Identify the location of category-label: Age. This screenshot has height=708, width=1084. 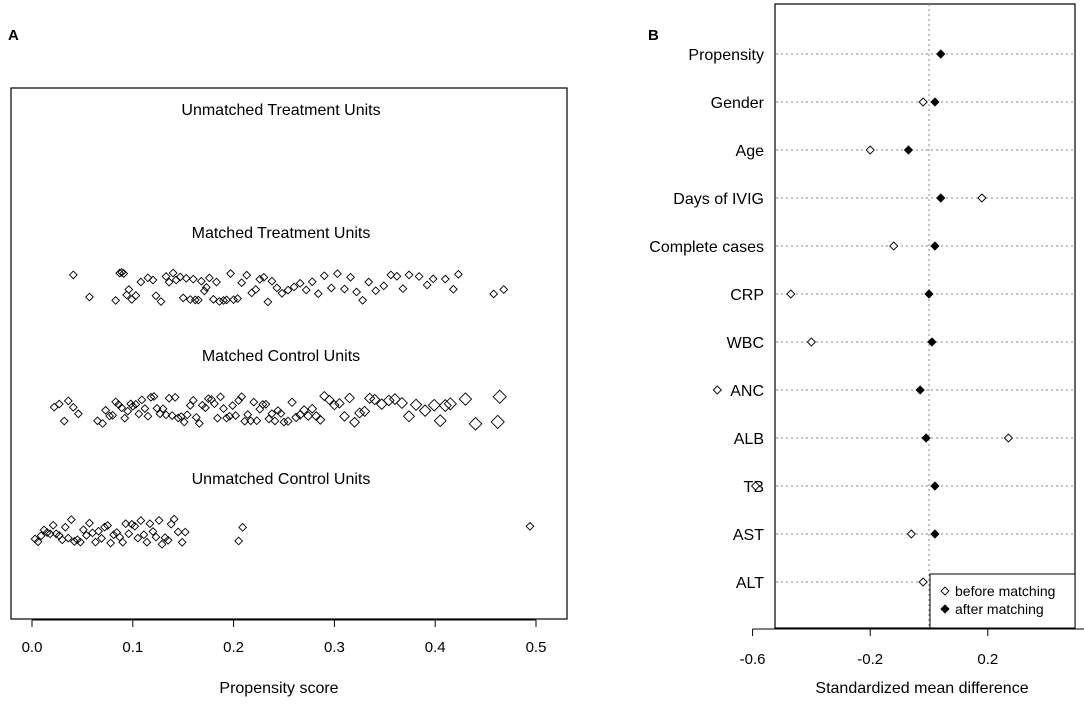
(750, 151).